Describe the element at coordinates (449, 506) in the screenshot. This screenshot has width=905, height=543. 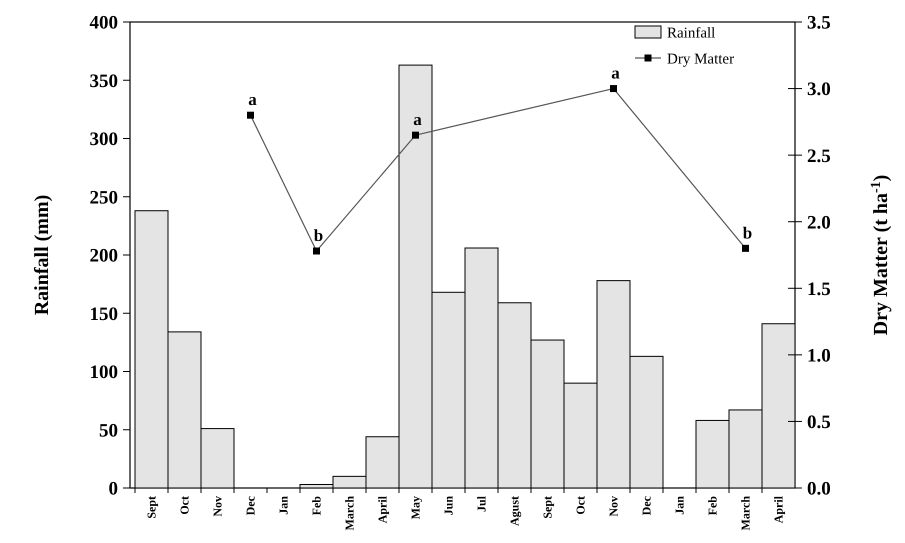
I see `x-tick-label: Jun` at that location.